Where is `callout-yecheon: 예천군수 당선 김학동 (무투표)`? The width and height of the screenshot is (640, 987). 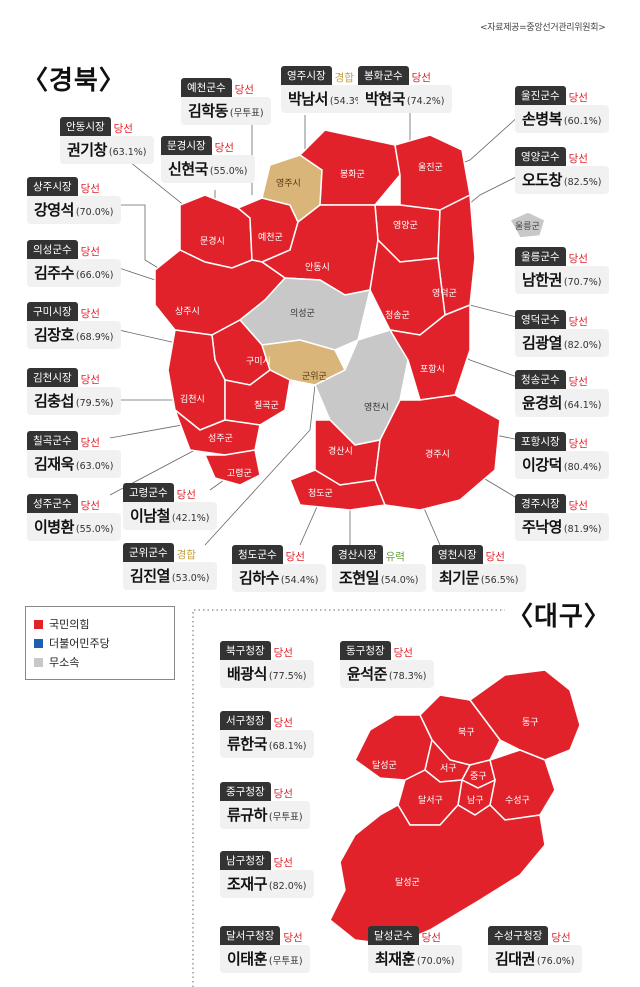
callout-yecheon: 예천군수 당선 김학동 (무투표) is located at coordinates (226, 101).